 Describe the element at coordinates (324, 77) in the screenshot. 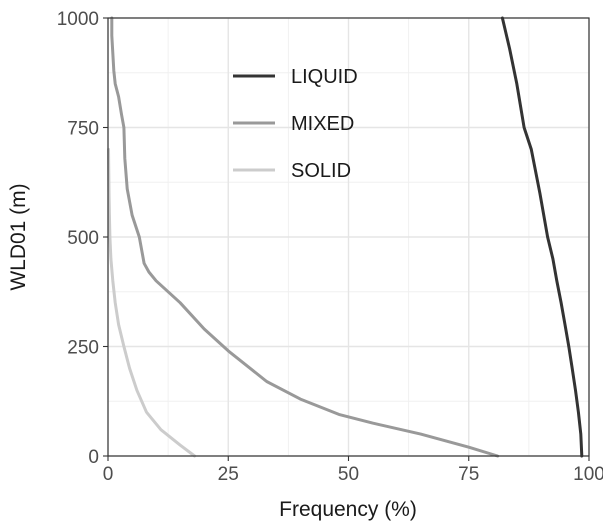

I see `legend-label-liquid: LIQUID` at that location.